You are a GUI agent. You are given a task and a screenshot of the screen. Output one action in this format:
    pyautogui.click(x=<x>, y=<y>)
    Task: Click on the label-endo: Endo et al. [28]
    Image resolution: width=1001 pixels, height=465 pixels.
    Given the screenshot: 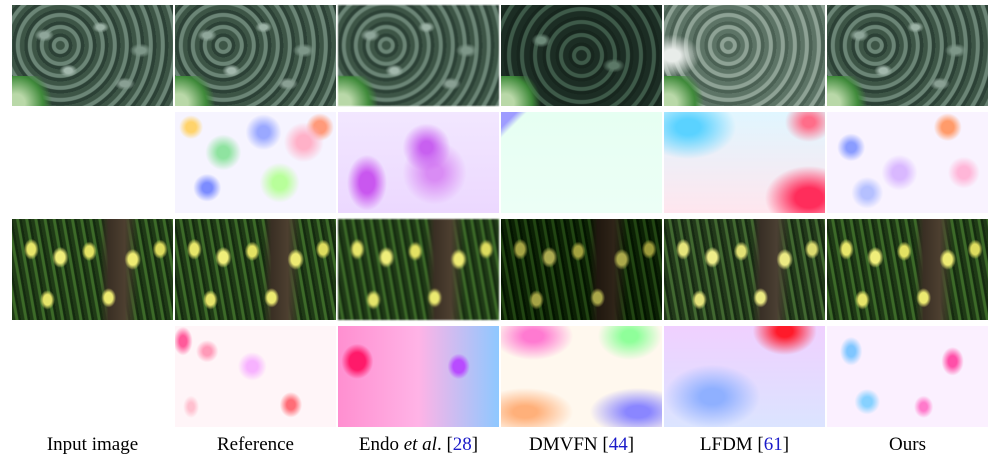 What is the action you would take?
    pyautogui.click(x=418, y=444)
    